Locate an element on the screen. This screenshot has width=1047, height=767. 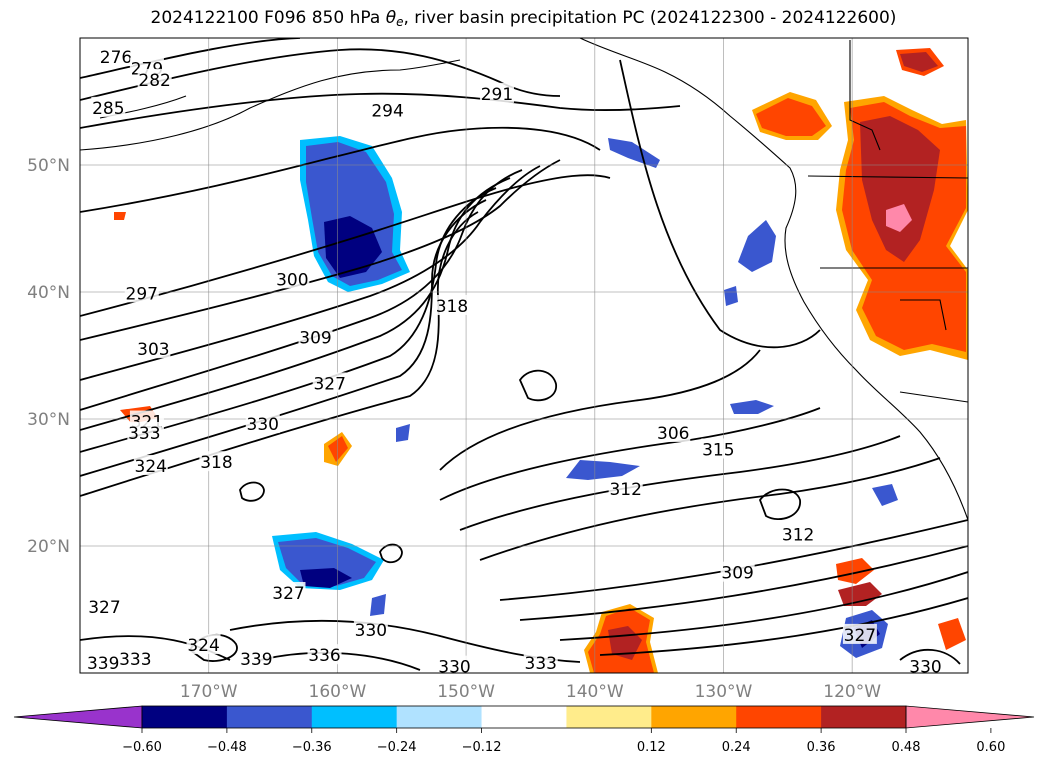
colorbar-tick-label: −0.48 is located at coordinates (227, 747).